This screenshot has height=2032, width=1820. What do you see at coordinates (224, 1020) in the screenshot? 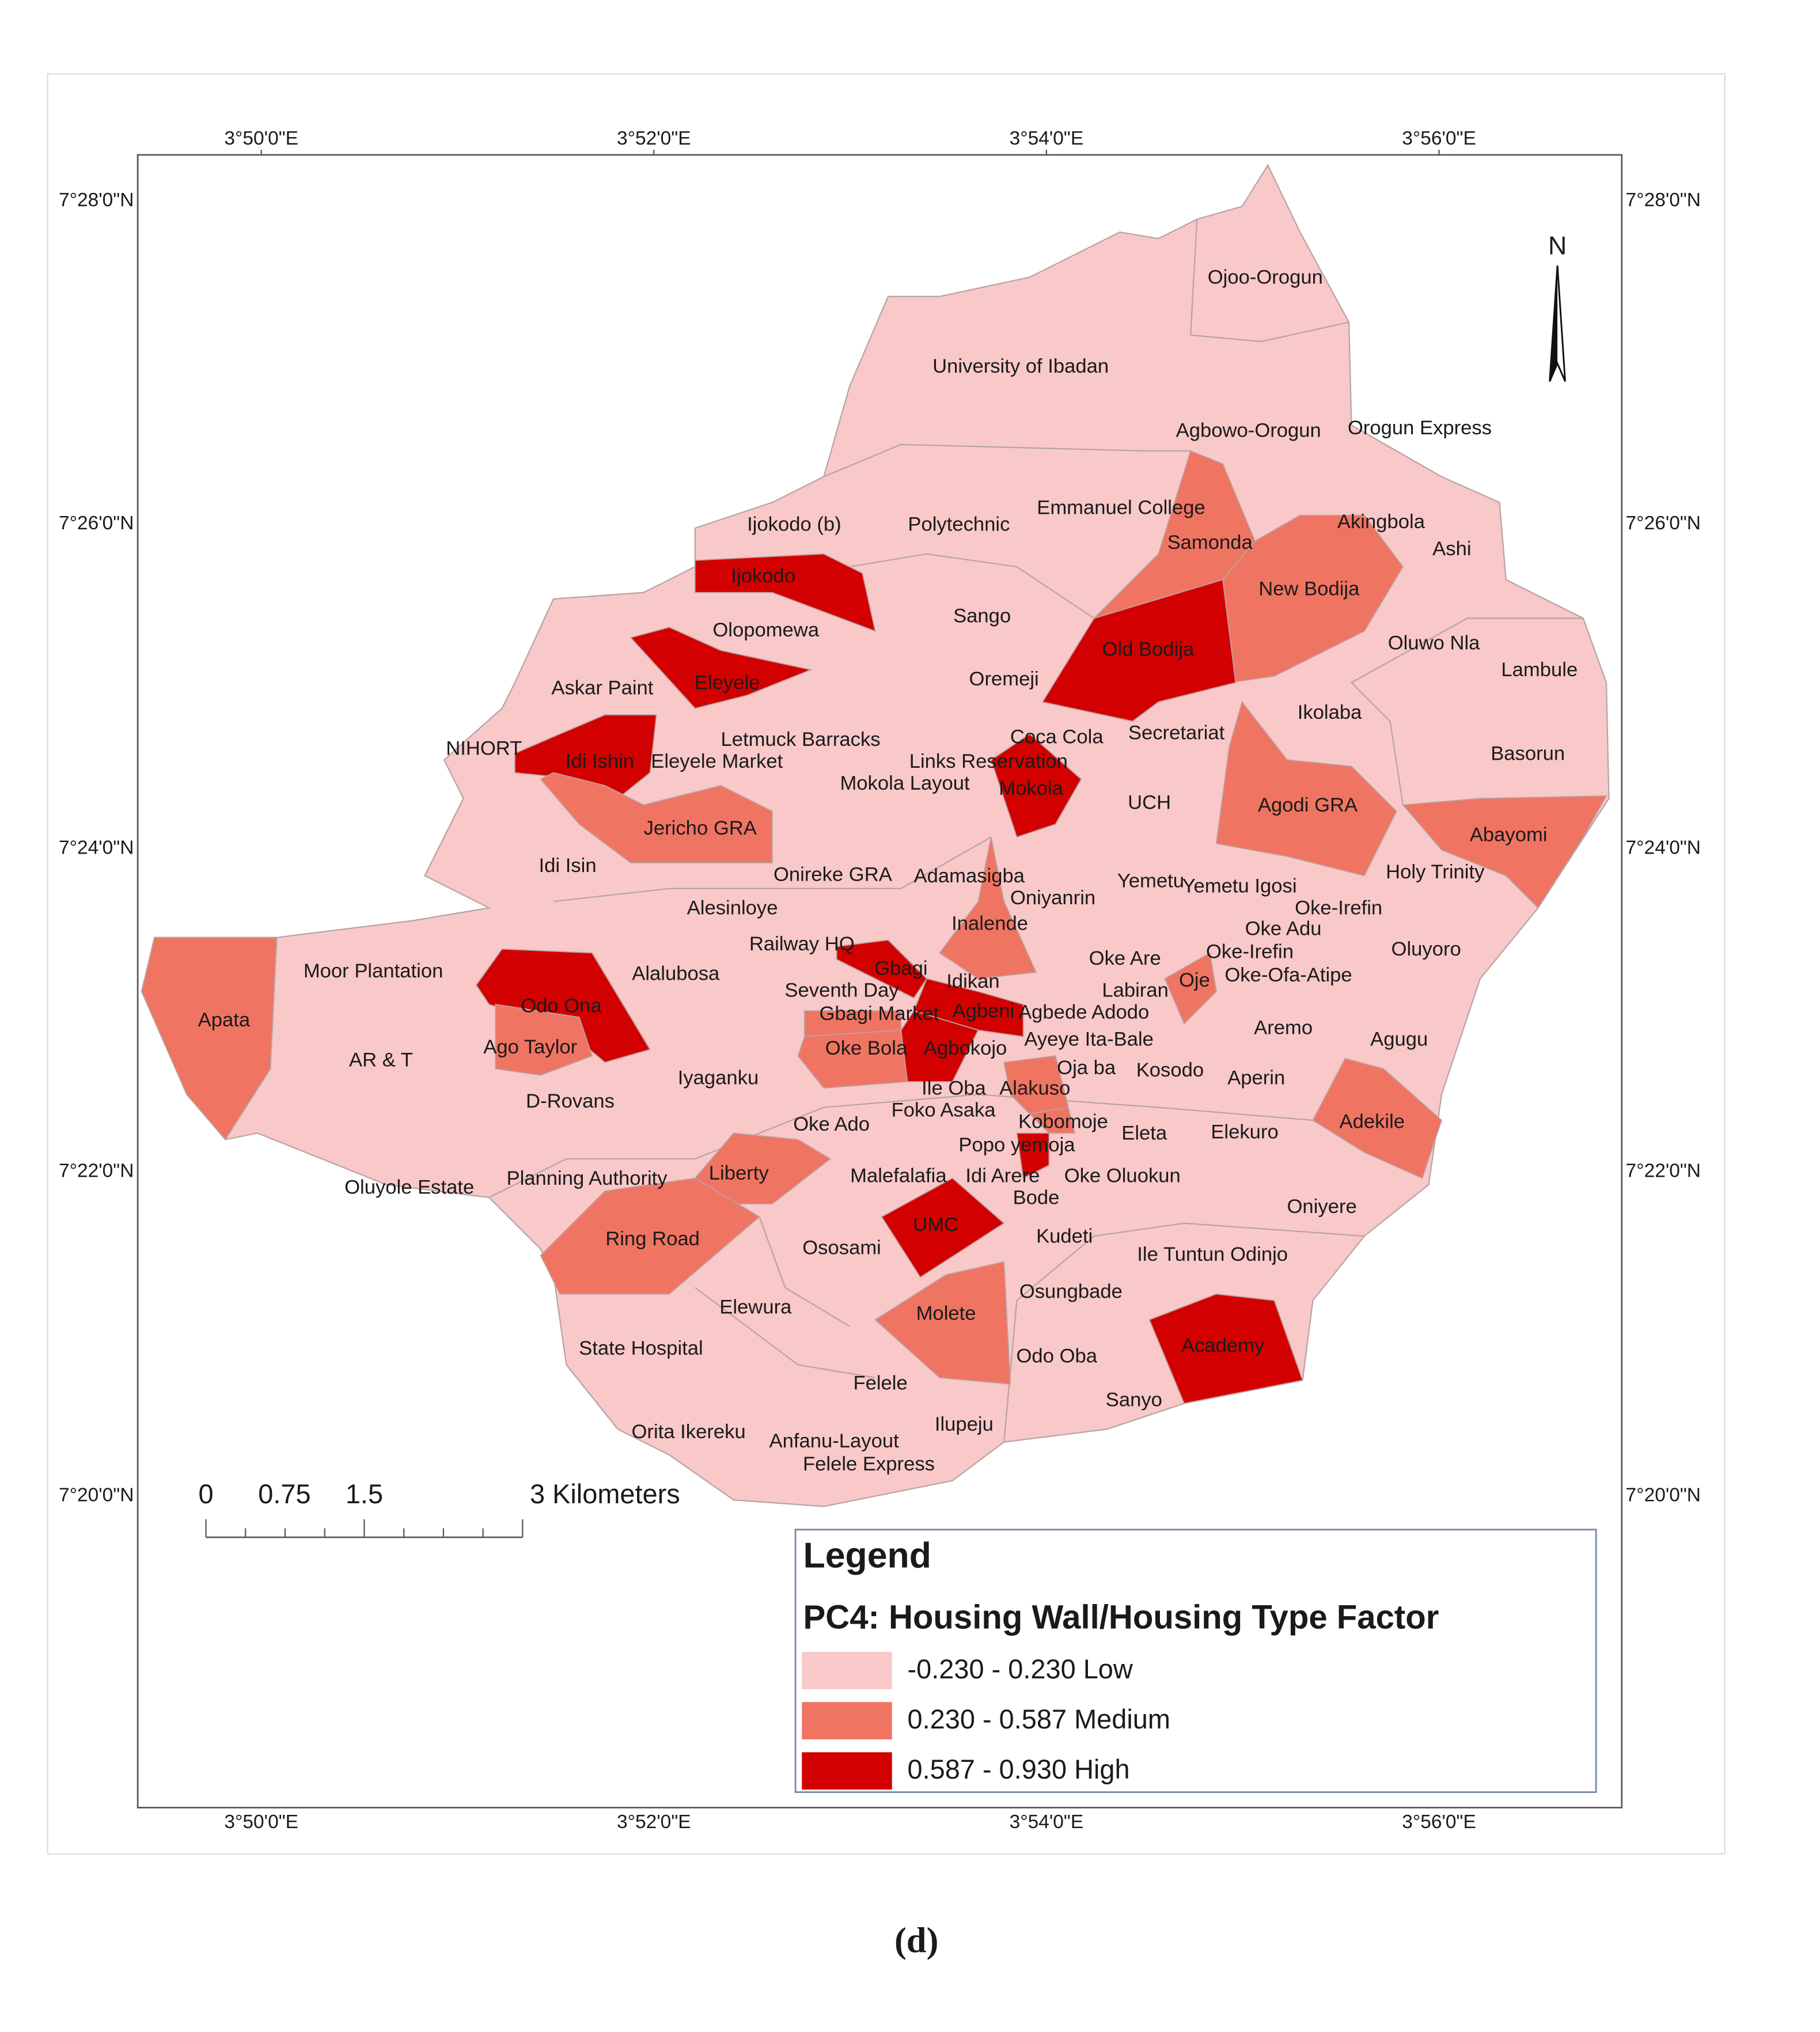
I see `region-label: Apata` at bounding box center [224, 1020].